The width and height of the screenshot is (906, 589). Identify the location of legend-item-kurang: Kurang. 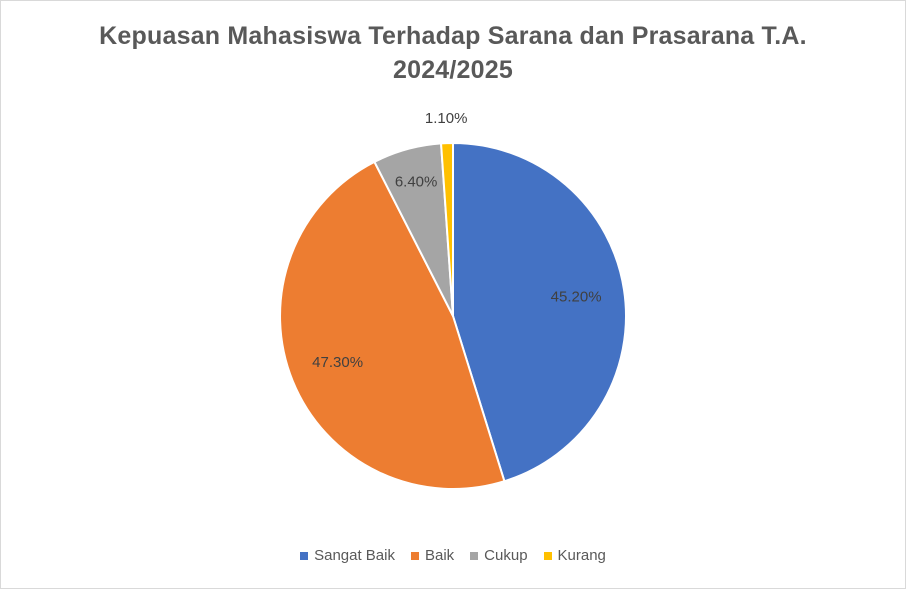
(574, 555).